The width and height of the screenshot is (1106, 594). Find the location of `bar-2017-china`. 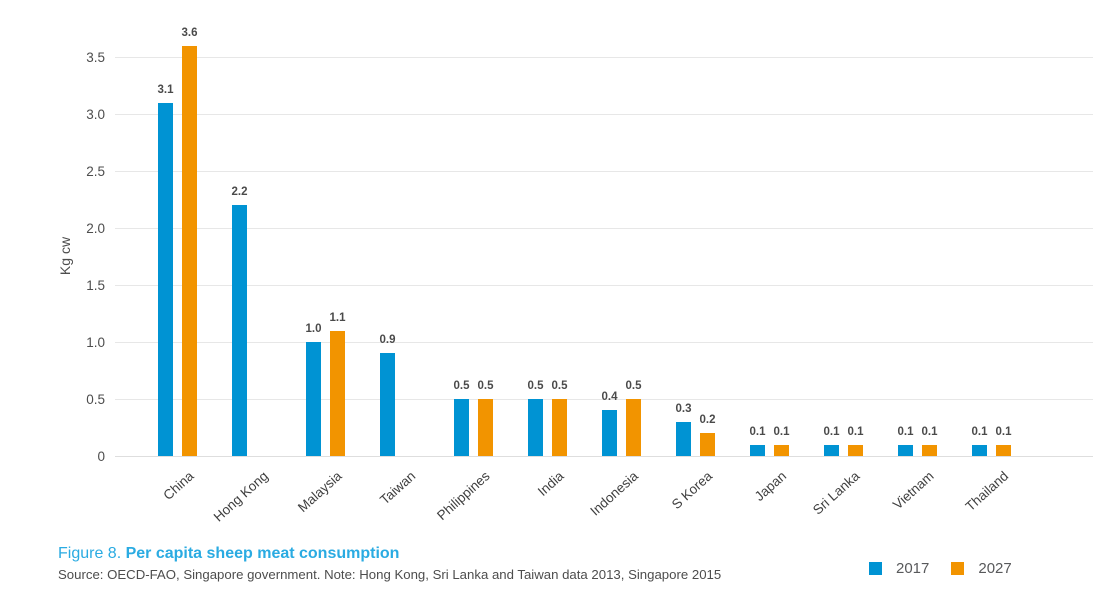

bar-2017-china is located at coordinates (165, 279).